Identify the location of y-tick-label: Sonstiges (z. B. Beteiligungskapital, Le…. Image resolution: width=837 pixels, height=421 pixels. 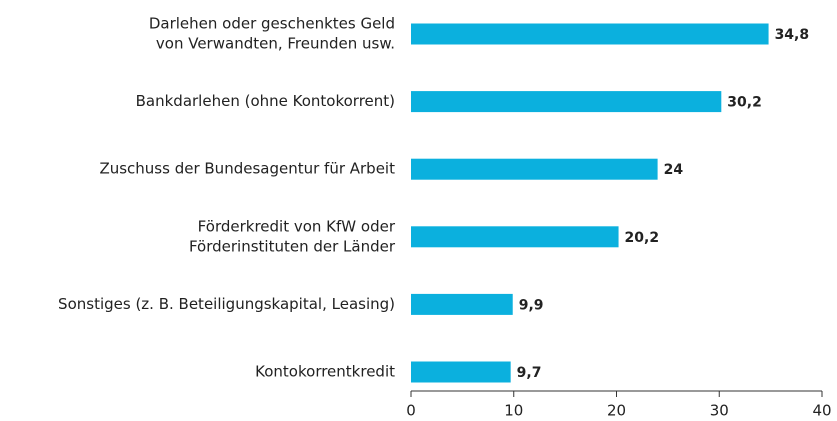
(226, 304).